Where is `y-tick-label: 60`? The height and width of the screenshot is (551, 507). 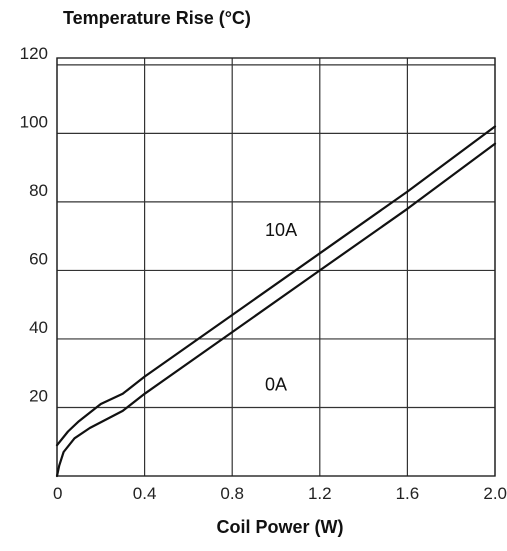
y-tick-label: 60 is located at coordinates (38, 258).